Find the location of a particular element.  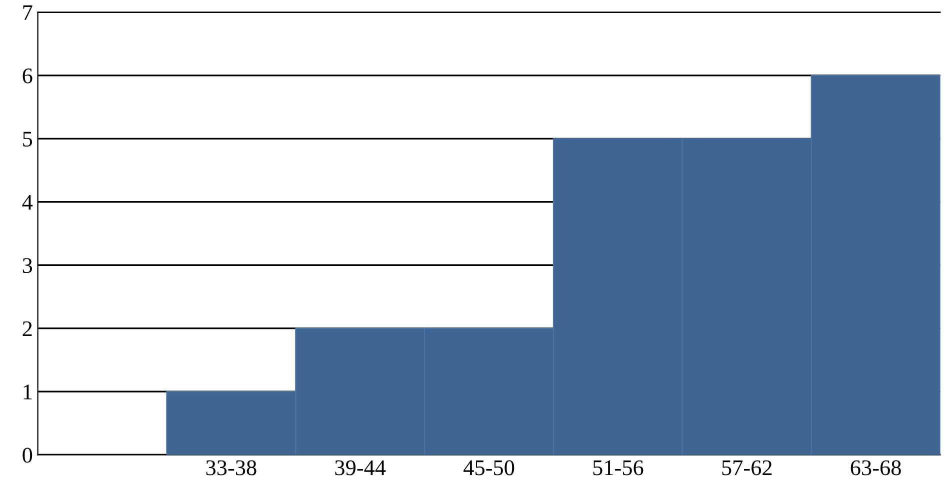

y-tick-label: 4 is located at coordinates (27, 202).